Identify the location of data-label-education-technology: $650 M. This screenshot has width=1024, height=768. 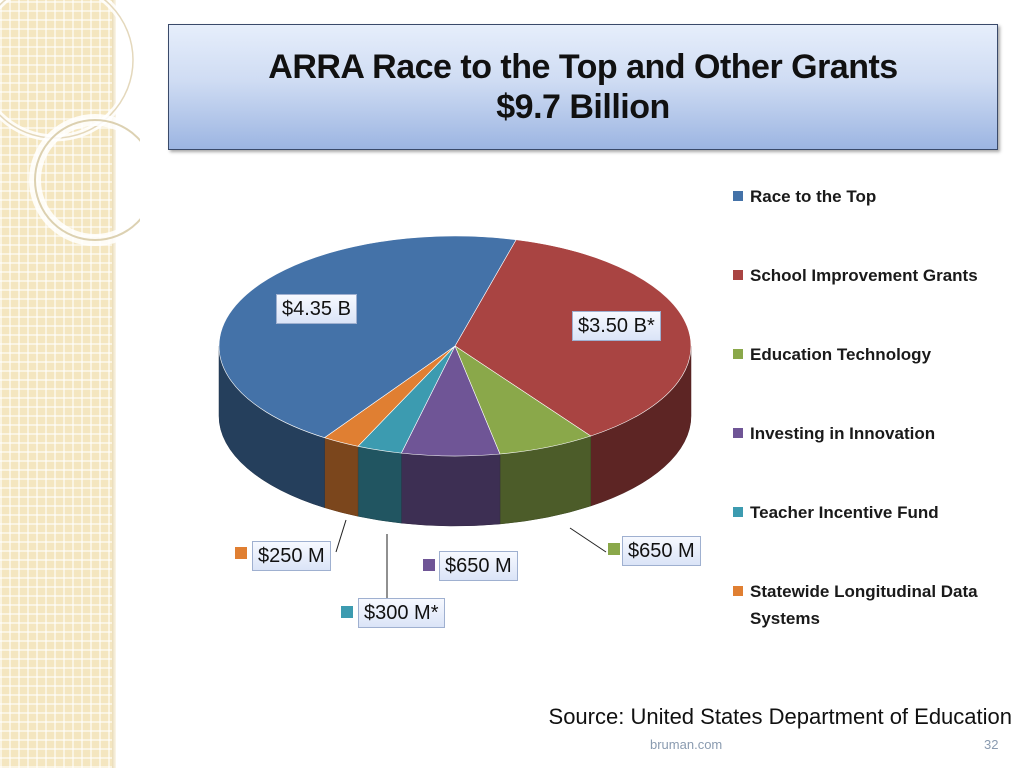
(661, 551).